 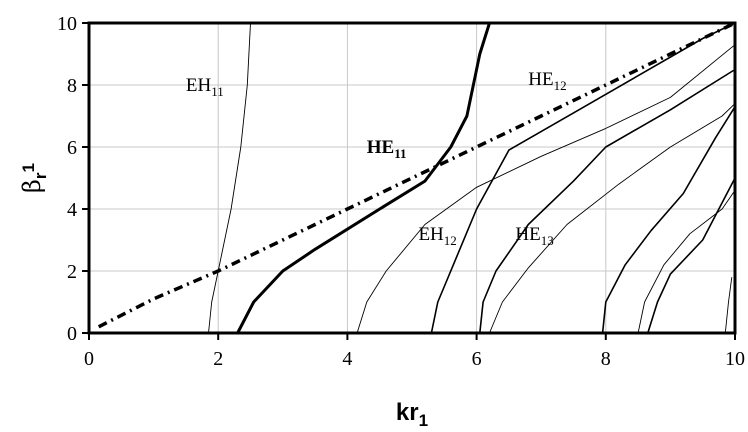 What do you see at coordinates (412, 414) in the screenshot?
I see `x-axis-title: kr1` at bounding box center [412, 414].